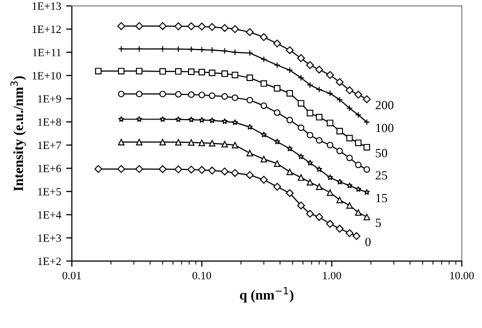  Describe the element at coordinates (50, 168) in the screenshot. I see `y-tick-label: 1E+6` at that location.